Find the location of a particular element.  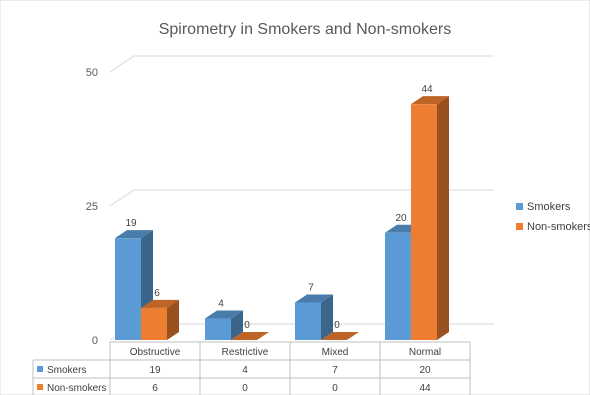

legend-label: Non-smokers is located at coordinates (558, 227).